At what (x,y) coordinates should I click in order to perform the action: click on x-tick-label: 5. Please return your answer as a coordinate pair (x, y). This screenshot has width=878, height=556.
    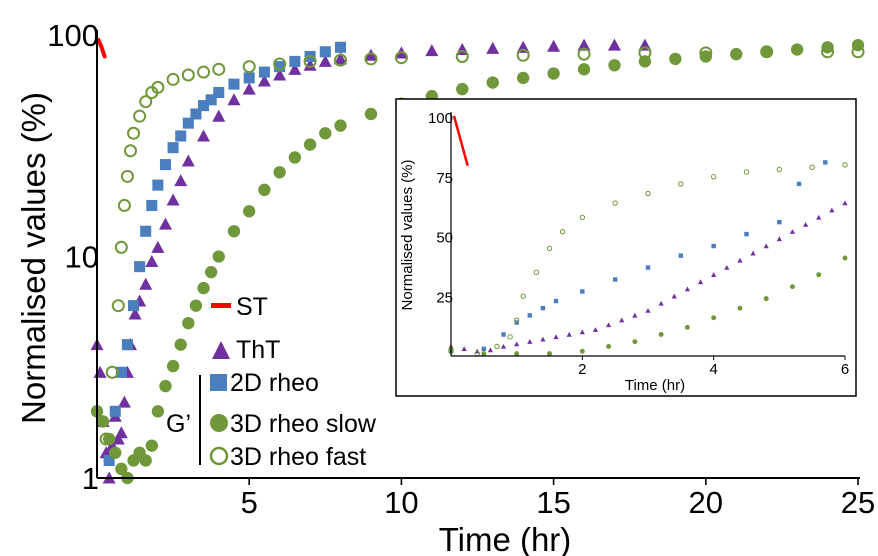
    Looking at the image, I should click on (249, 502).